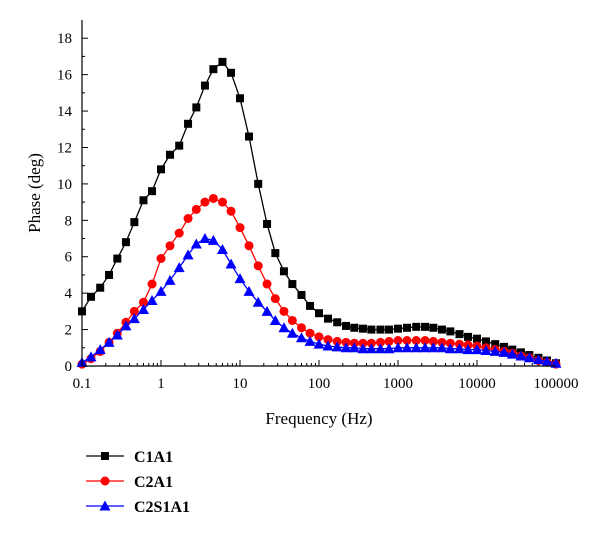 The height and width of the screenshot is (536, 600). Describe the element at coordinates (240, 384) in the screenshot. I see `x-tick-label: 10` at that location.